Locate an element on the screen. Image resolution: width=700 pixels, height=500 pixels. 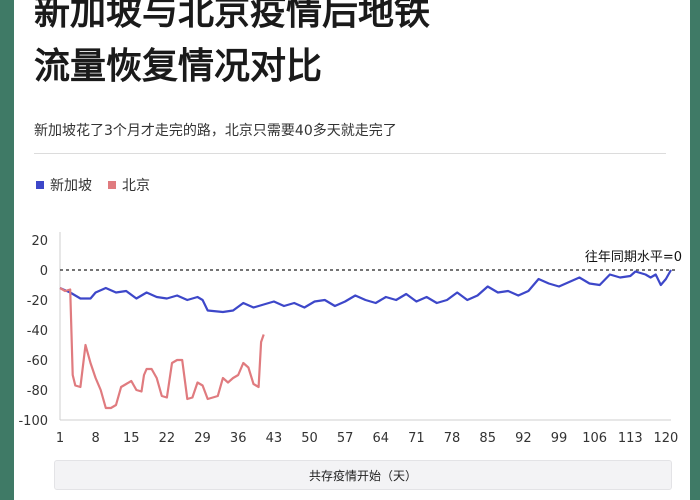
y-tick-label: -40 is located at coordinates (37, 331).